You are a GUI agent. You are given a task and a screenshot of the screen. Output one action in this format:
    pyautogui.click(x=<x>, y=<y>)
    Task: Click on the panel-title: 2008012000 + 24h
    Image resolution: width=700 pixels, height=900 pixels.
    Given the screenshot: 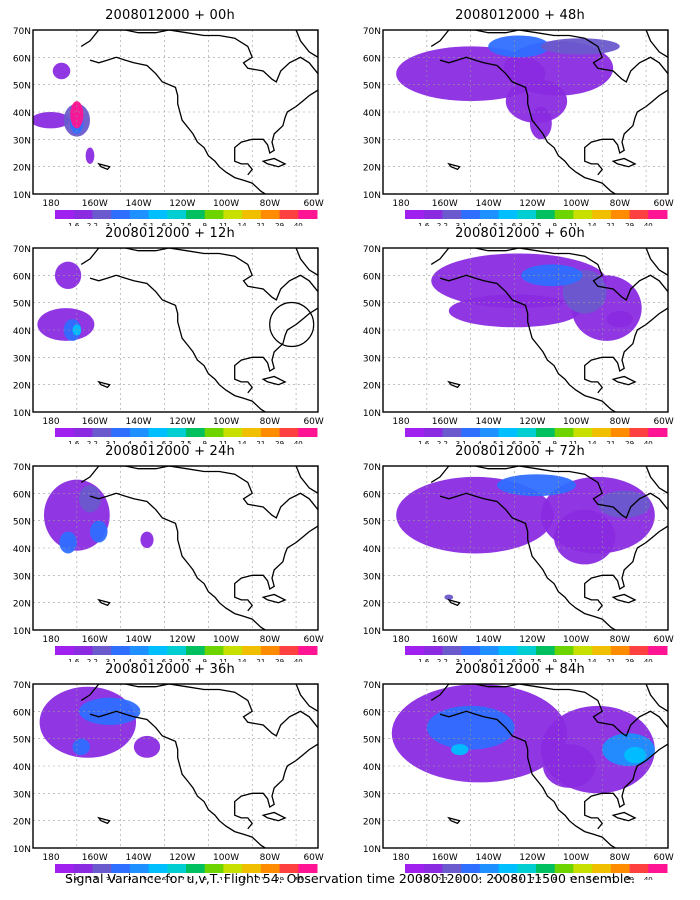 What is the action you would take?
    pyautogui.click(x=170, y=451)
    